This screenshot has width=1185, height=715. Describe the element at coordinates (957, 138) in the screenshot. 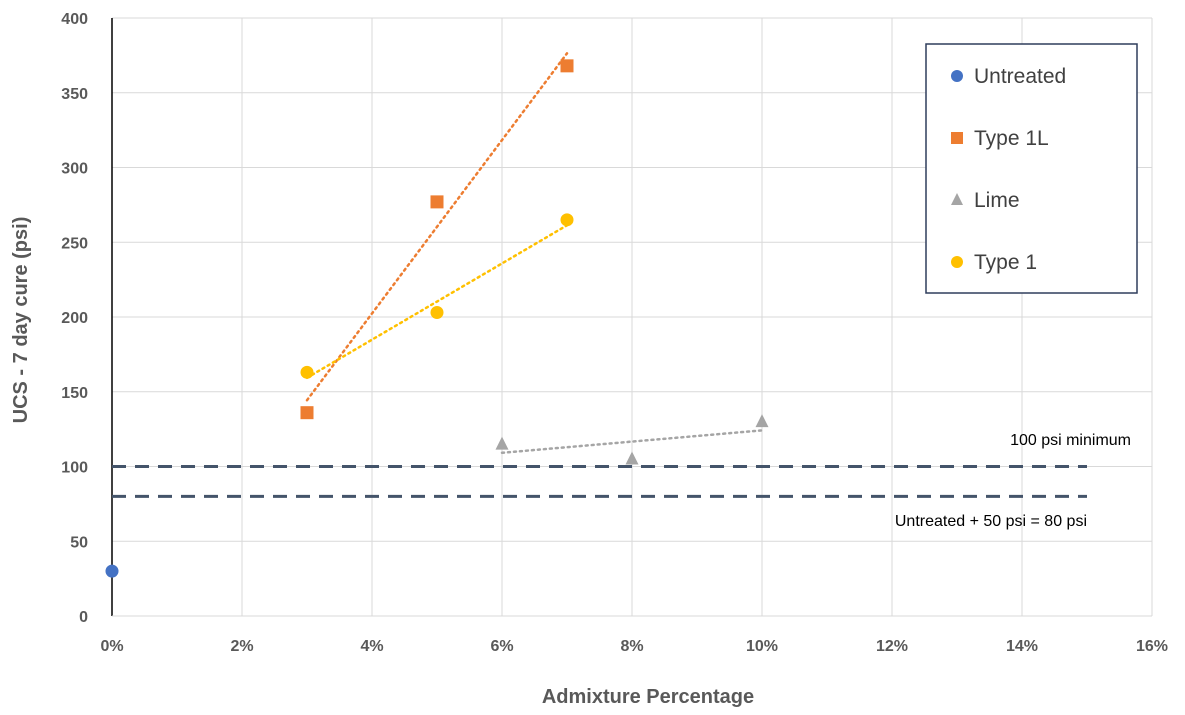

I see `legend-marker-type-1l` at that location.